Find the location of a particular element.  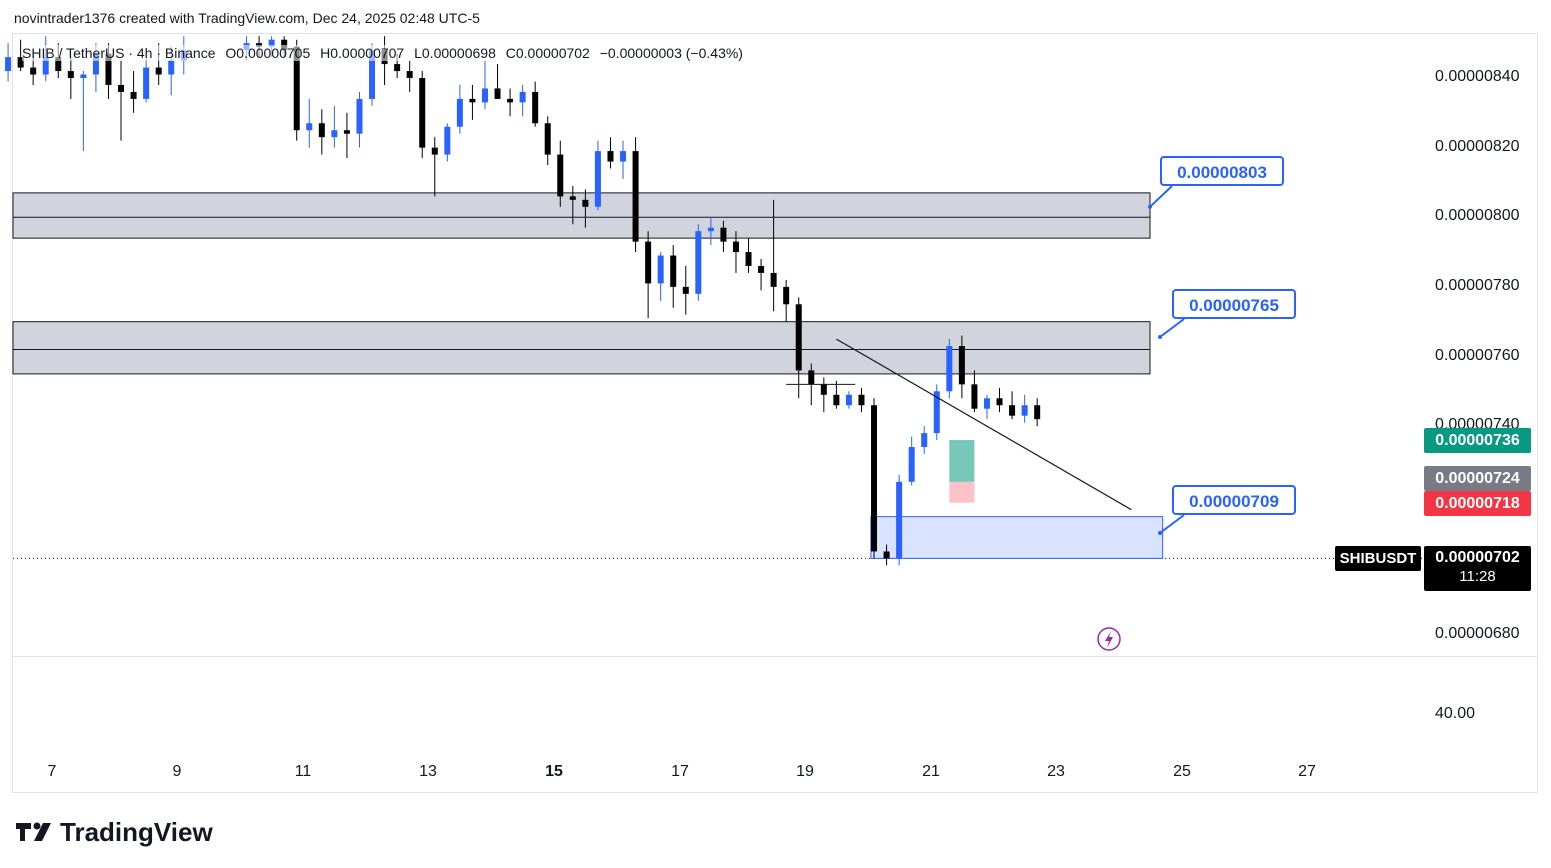

lightning-bolt is located at coordinates (1109, 639).